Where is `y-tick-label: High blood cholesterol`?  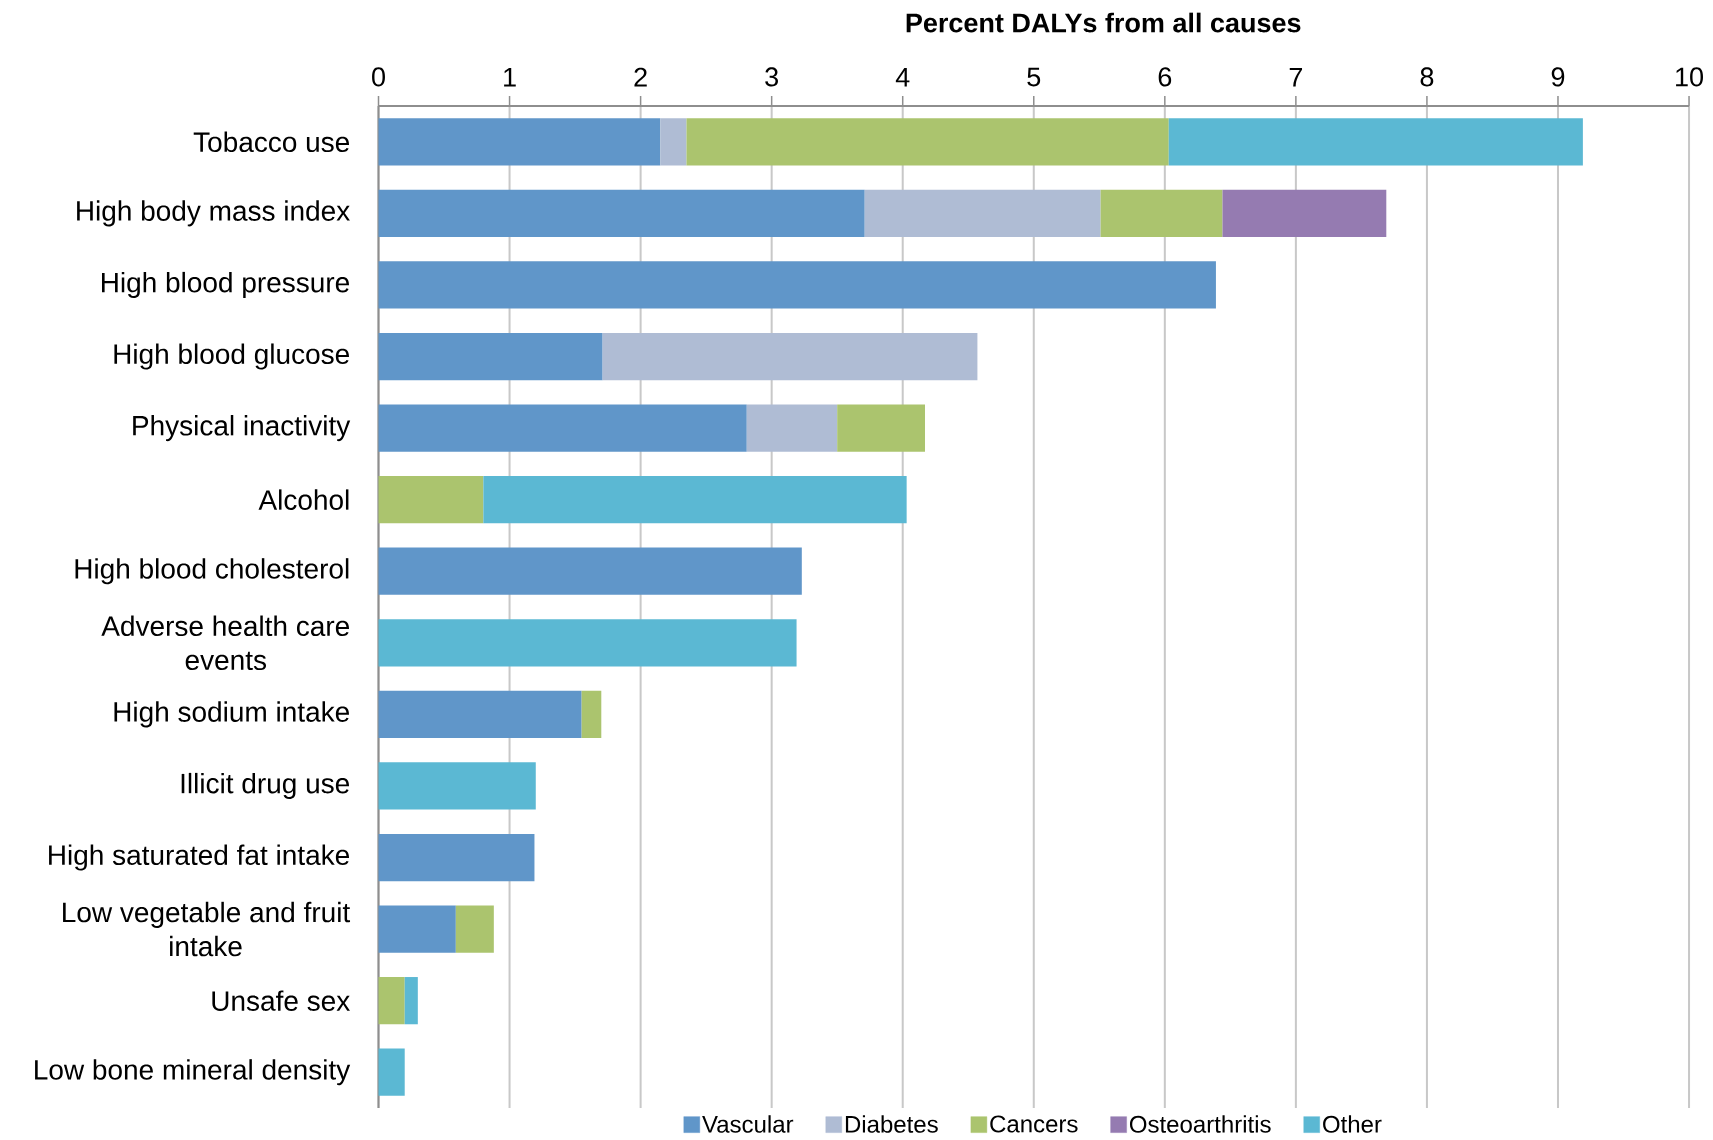 y-tick-label: High blood cholesterol is located at coordinates (212, 571).